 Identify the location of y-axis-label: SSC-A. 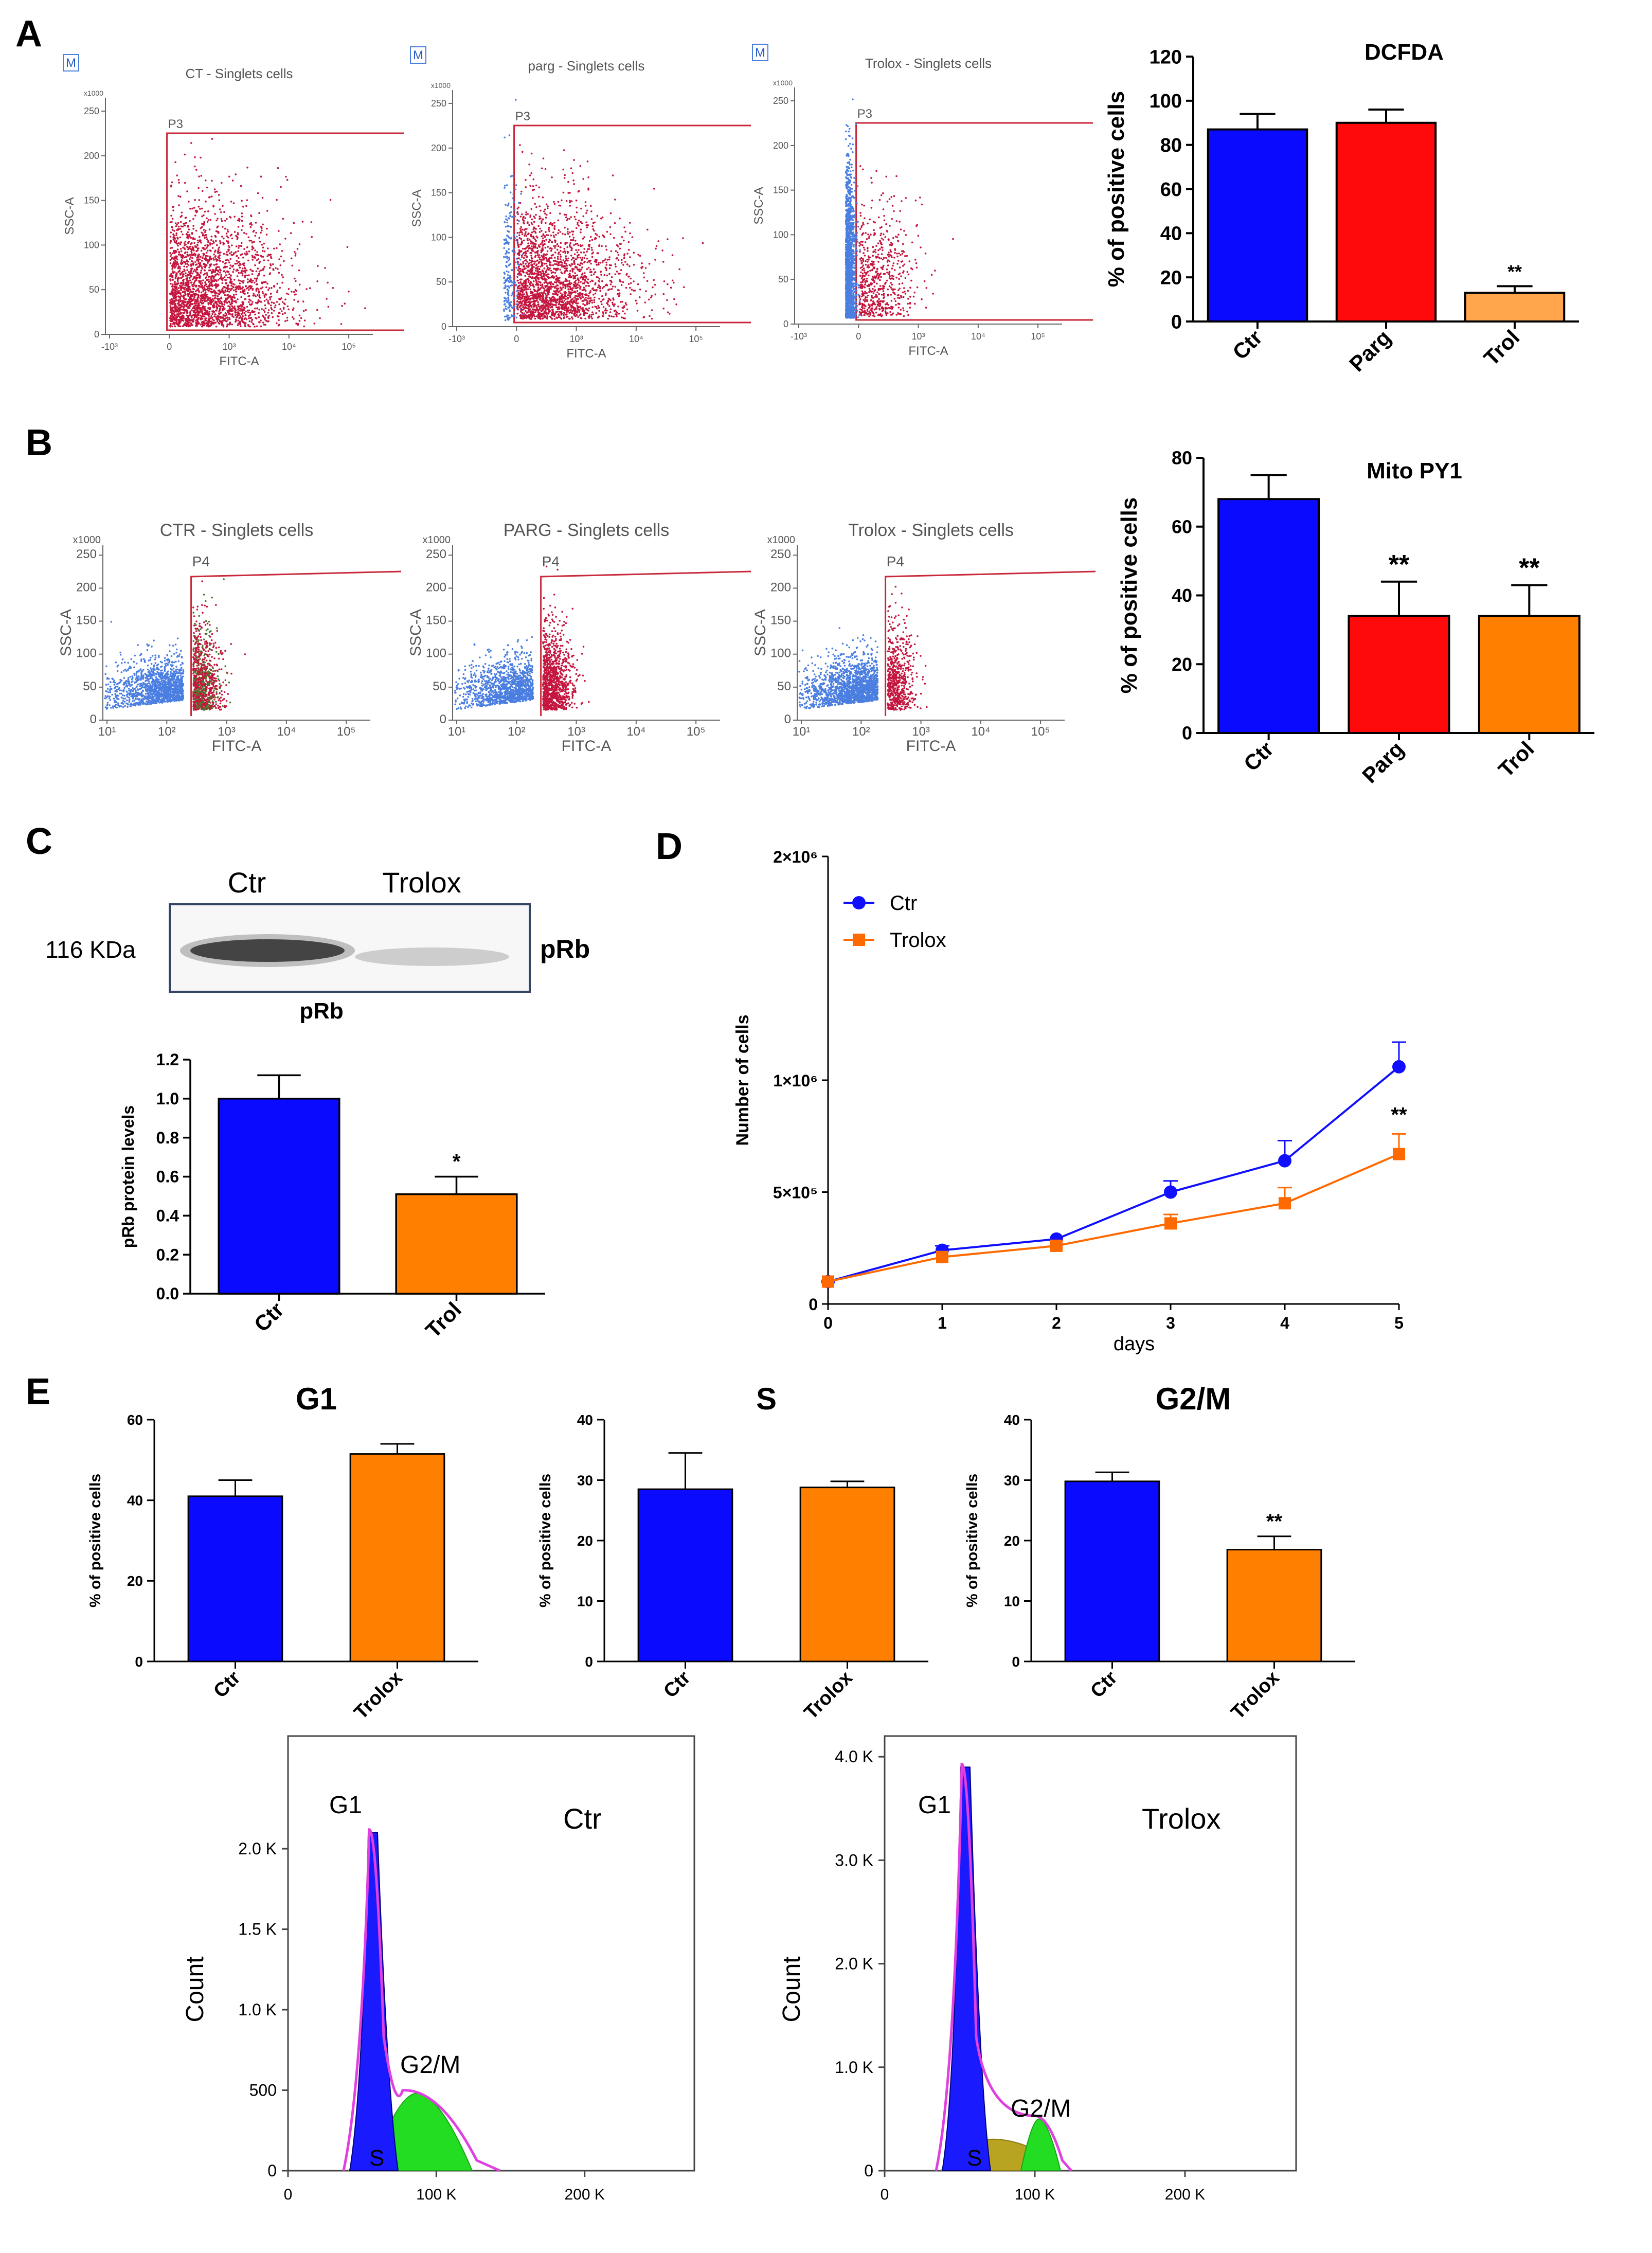
(759, 205).